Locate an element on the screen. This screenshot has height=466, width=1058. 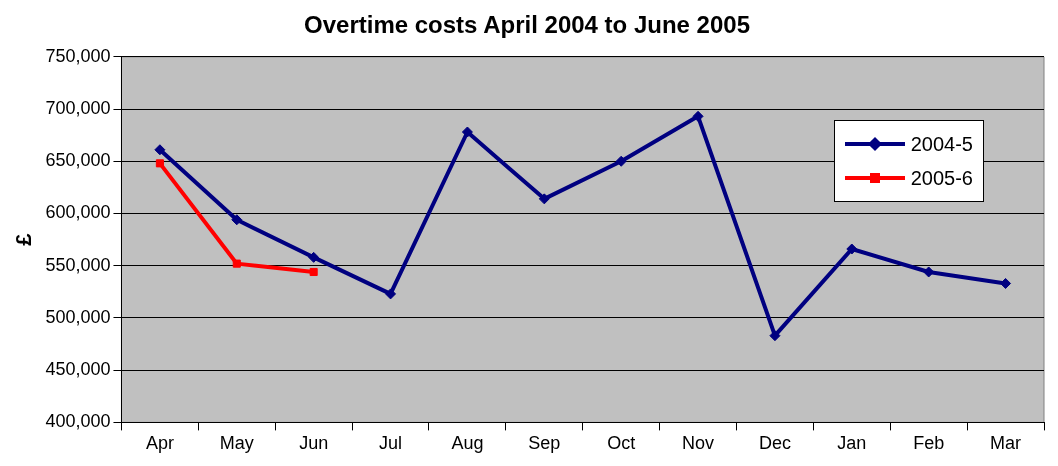
x-tick-label: Sep is located at coordinates (544, 443).